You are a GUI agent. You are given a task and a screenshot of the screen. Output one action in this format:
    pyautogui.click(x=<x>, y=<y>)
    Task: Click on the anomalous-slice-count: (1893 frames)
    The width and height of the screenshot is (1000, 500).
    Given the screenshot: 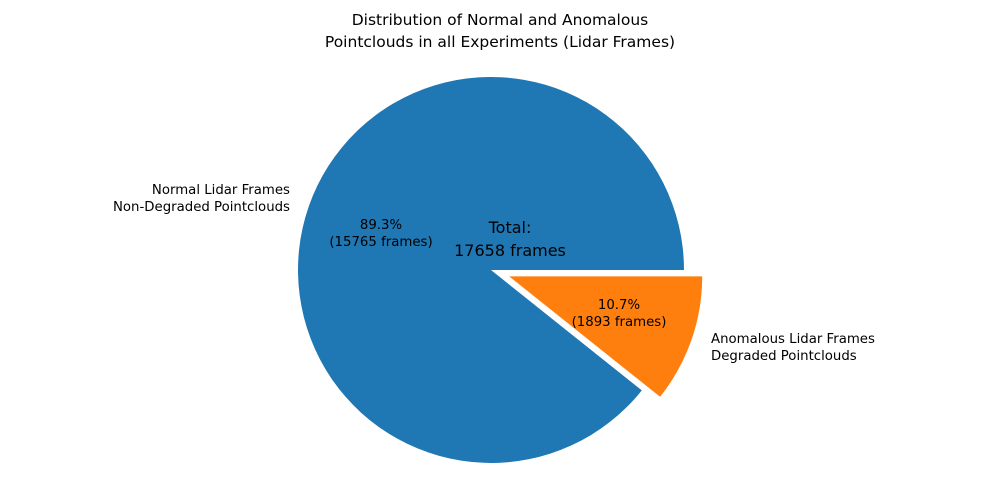 What is the action you would take?
    pyautogui.click(x=619, y=322)
    